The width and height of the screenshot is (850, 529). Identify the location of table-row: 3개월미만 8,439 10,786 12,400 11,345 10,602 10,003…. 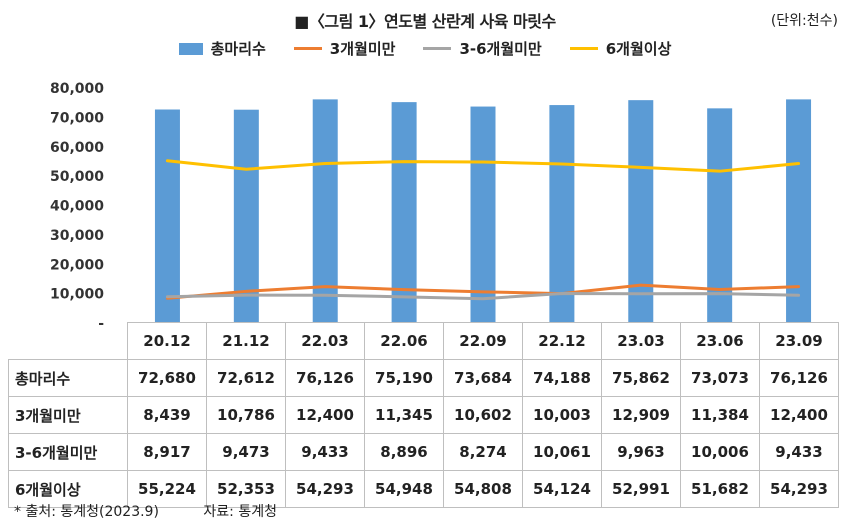
(423, 415).